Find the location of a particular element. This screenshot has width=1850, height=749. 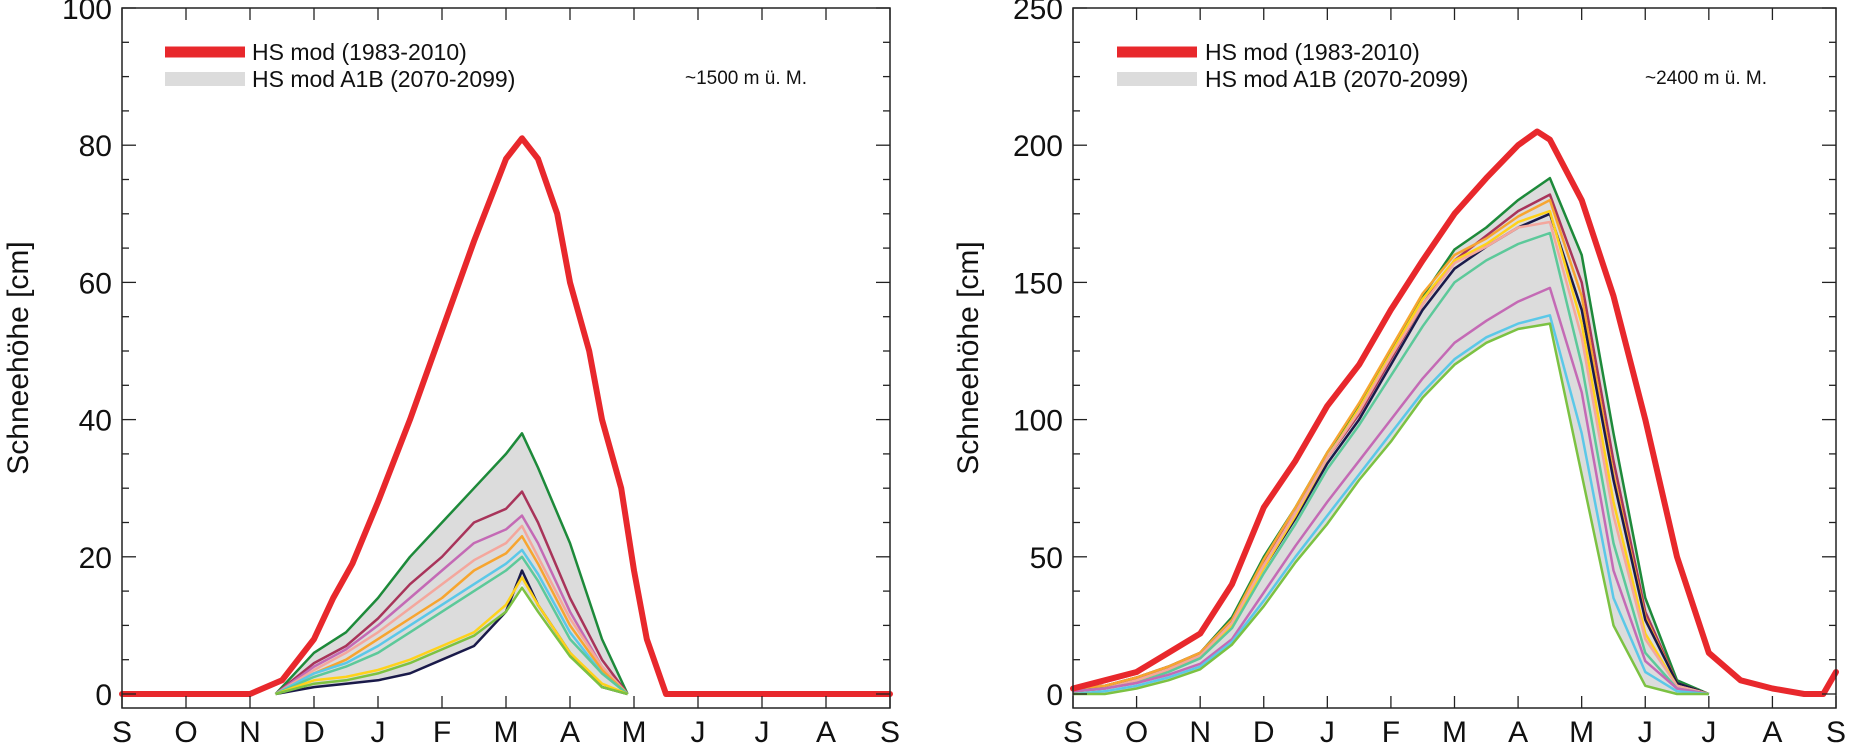

x-tick-label-left: F is located at coordinates (442, 732).